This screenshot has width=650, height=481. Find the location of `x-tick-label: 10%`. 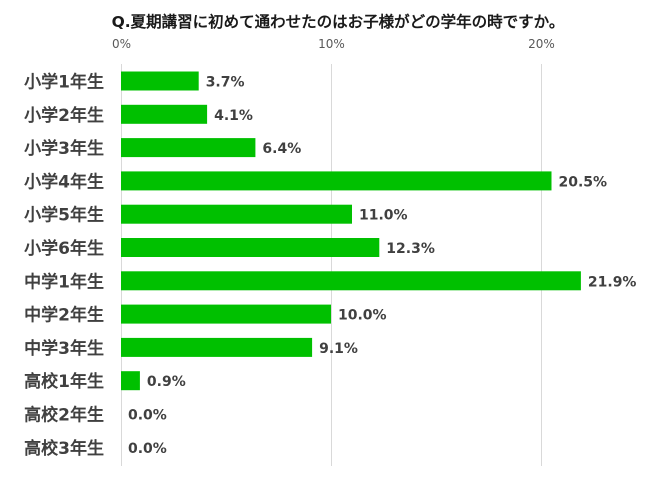

x-tick-label: 10% is located at coordinates (331, 44).